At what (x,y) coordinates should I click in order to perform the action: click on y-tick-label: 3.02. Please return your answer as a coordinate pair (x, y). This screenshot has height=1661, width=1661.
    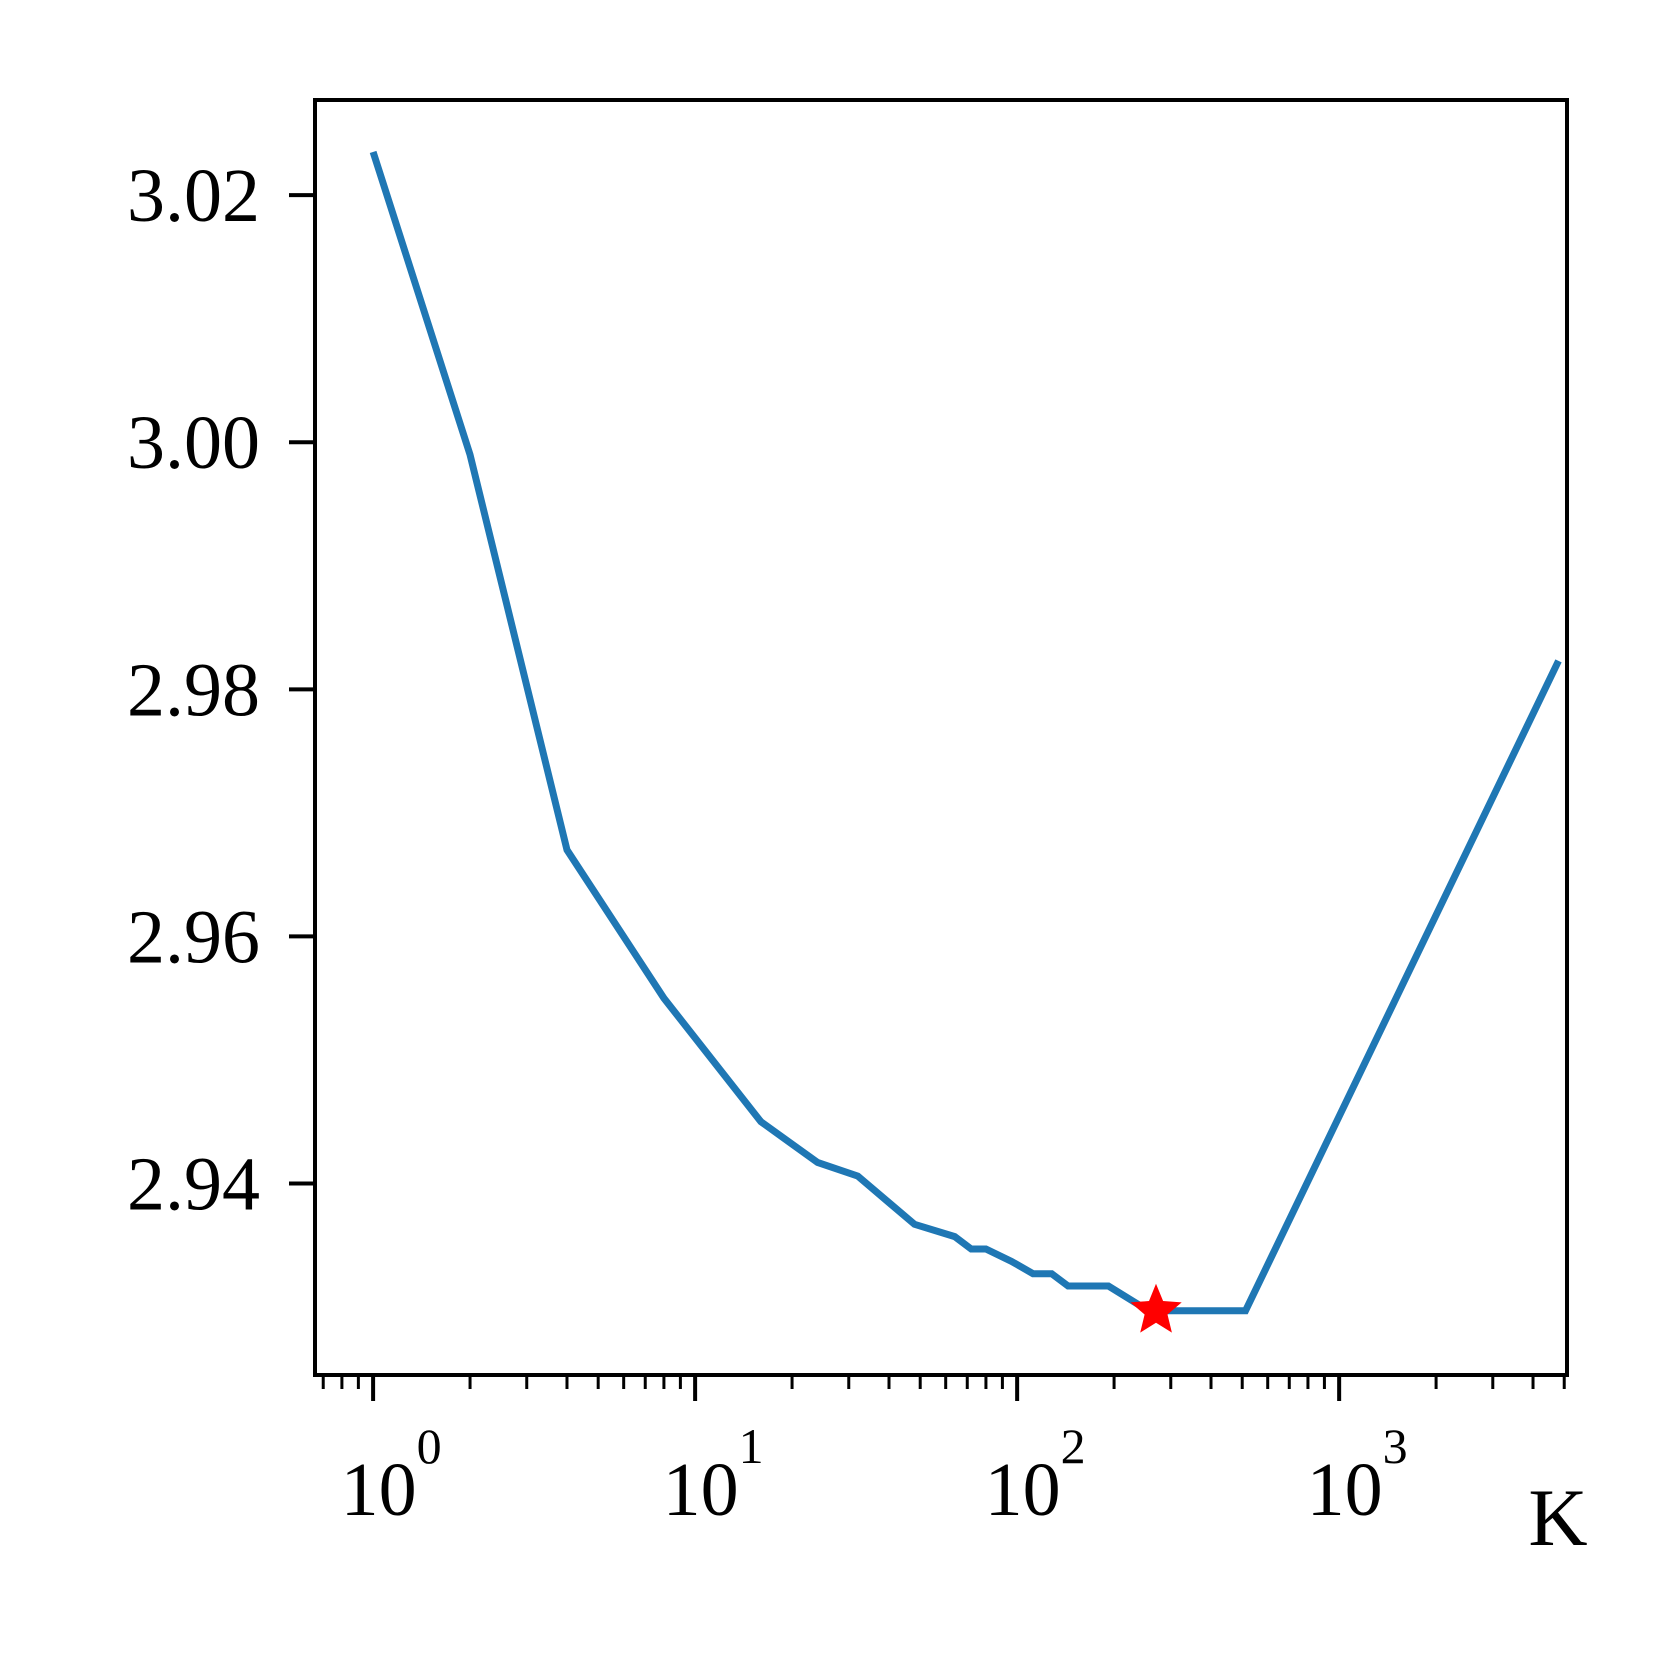
    Looking at the image, I should click on (193, 196).